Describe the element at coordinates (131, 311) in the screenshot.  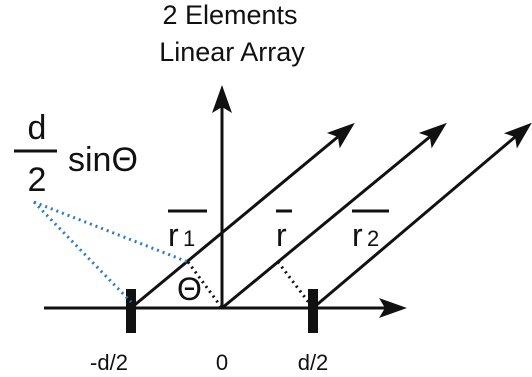
I see `element-left` at that location.